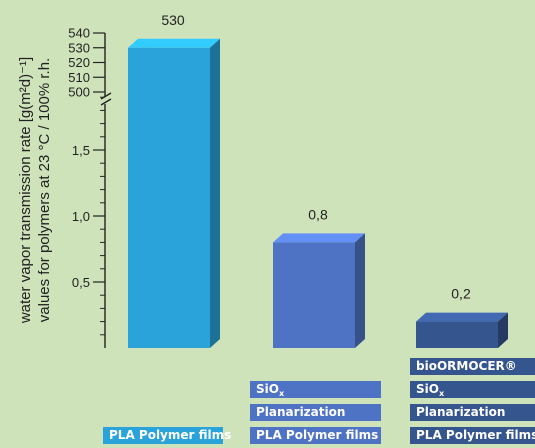  What do you see at coordinates (81, 150) in the screenshot?
I see `y-tick-label-lower: 1,5` at bounding box center [81, 150].